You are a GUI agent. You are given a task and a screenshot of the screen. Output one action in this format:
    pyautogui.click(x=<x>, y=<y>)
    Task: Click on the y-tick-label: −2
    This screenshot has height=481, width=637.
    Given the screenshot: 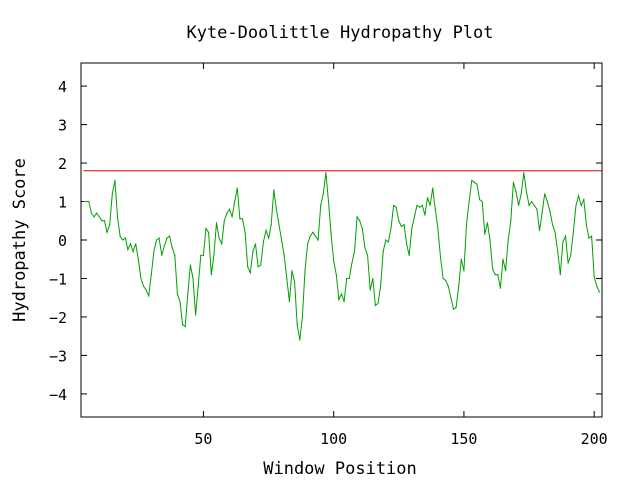 What is the action you would take?
    pyautogui.click(x=58, y=318)
    